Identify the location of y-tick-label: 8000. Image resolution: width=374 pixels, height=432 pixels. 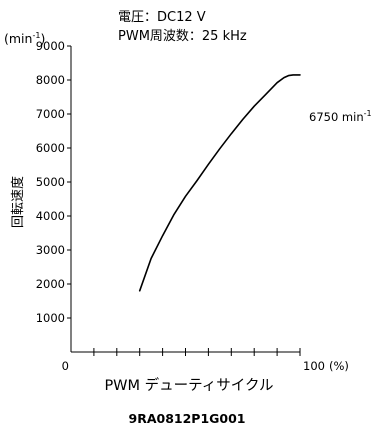
(50, 80).